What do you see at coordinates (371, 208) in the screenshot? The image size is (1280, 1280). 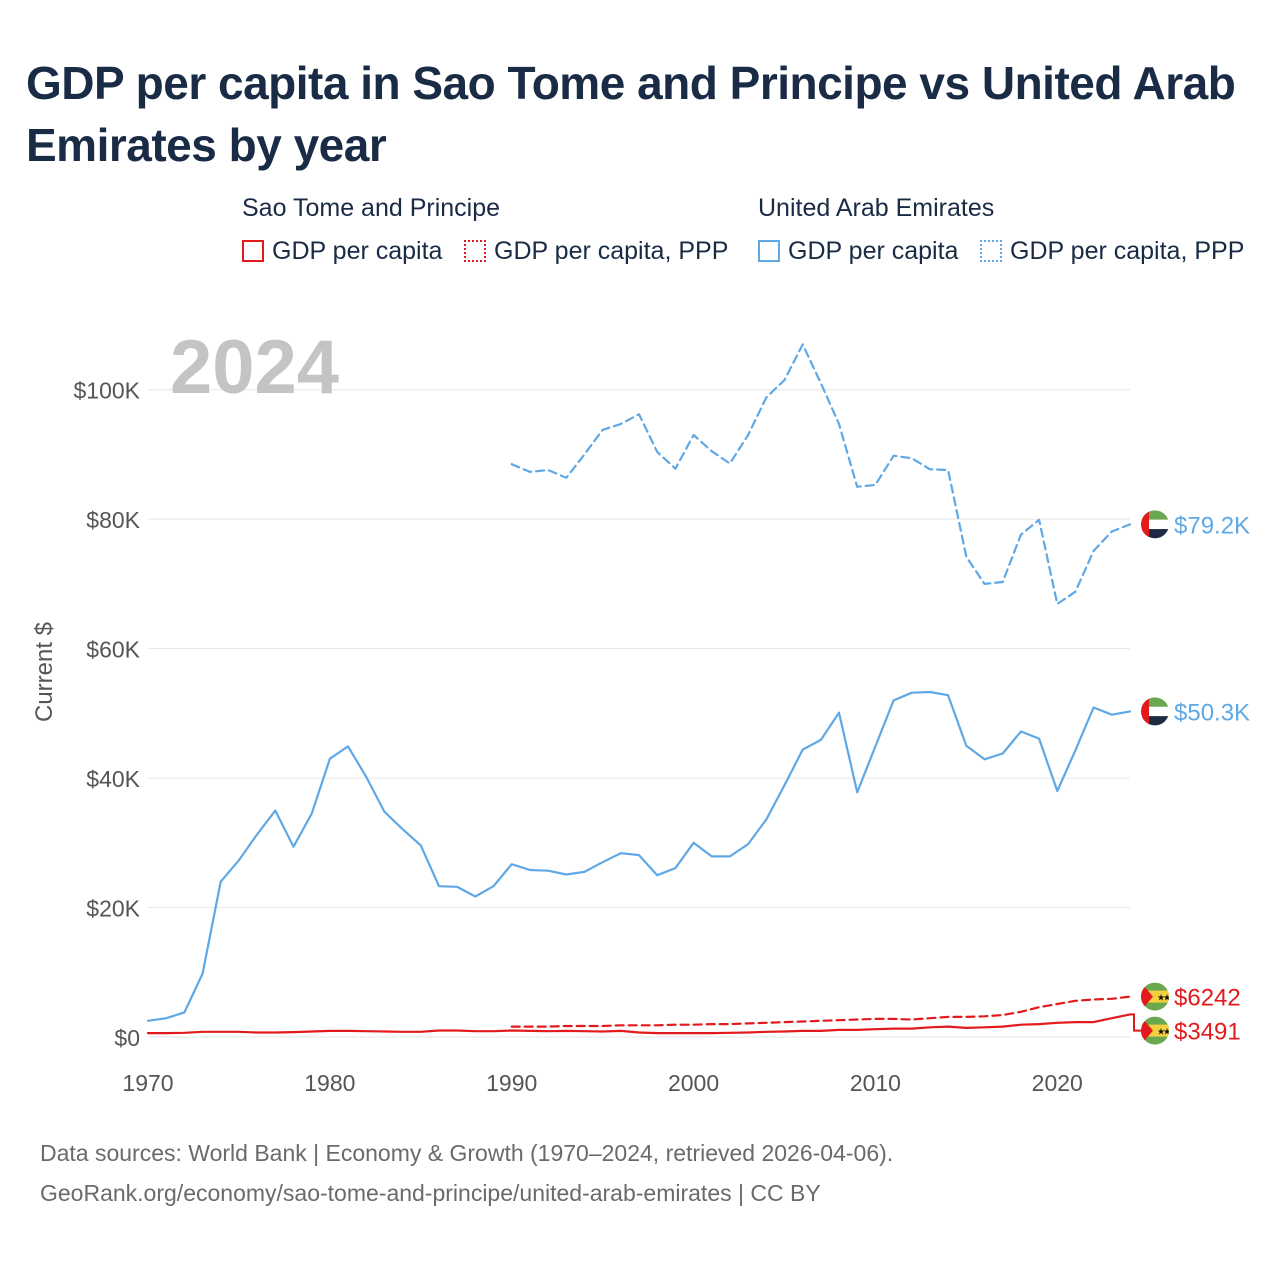 I see `legend-group-stp: Sao Tome and Principe` at bounding box center [371, 208].